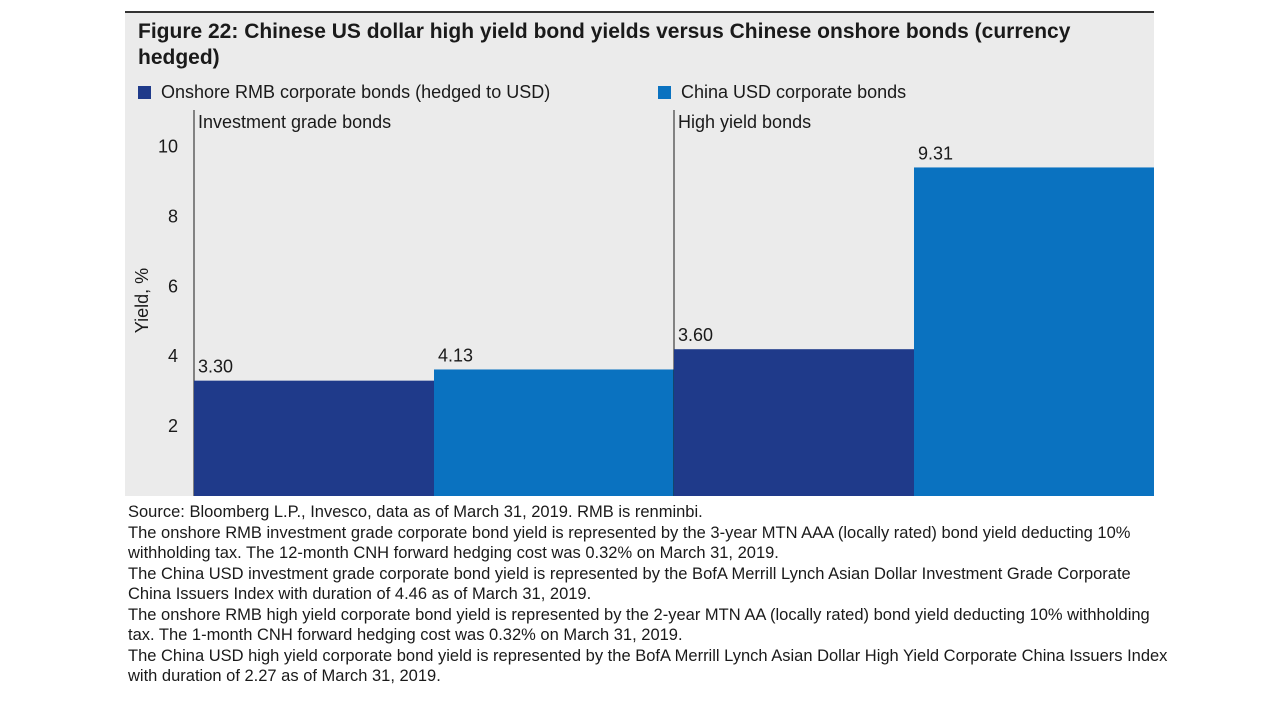 The height and width of the screenshot is (720, 1280). What do you see at coordinates (664, 92) in the screenshot?
I see `legend-swatch-usd` at bounding box center [664, 92].